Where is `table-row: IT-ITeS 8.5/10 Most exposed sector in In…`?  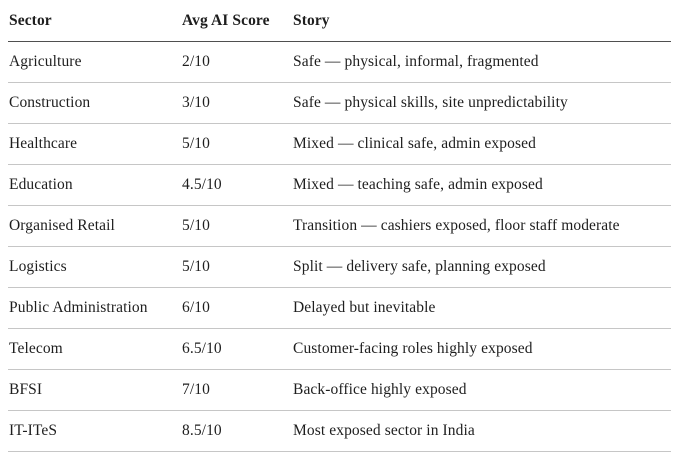 table-row: IT-ITeS 8.5/10 Most exposed sector in In… is located at coordinates (339, 431).